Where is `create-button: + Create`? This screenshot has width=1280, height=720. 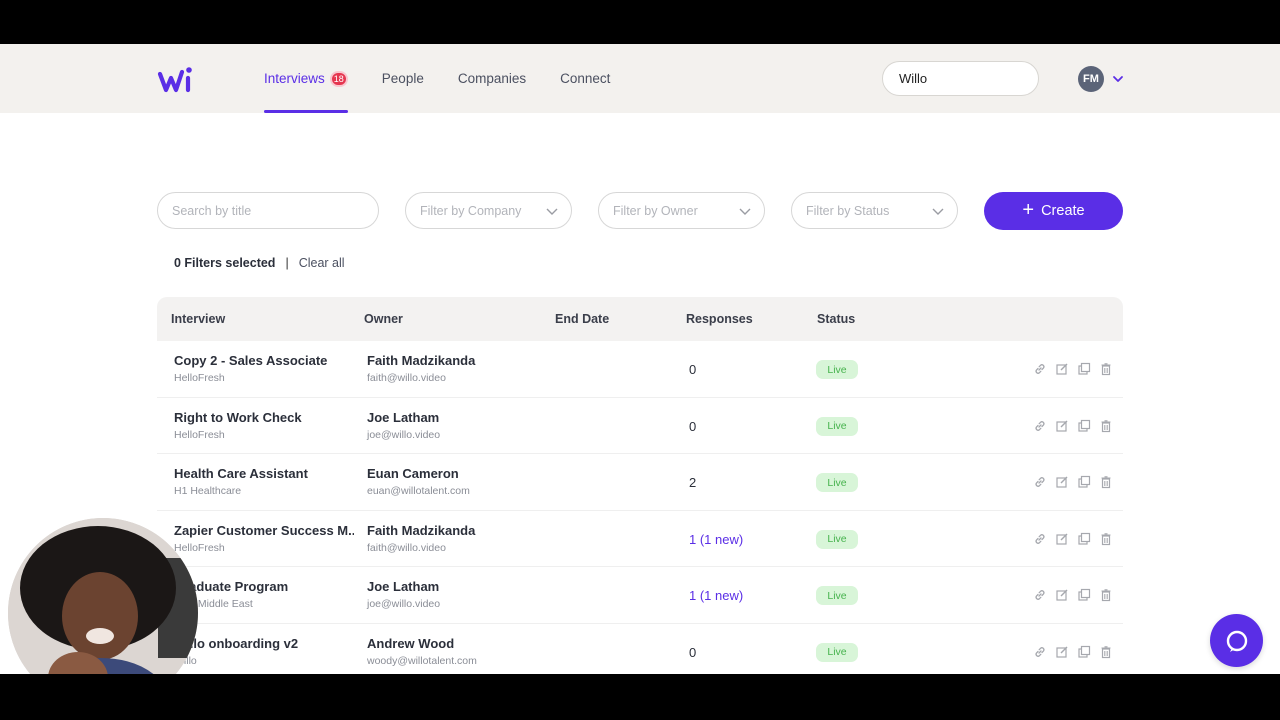
create-button: + Create is located at coordinates (1053, 211).